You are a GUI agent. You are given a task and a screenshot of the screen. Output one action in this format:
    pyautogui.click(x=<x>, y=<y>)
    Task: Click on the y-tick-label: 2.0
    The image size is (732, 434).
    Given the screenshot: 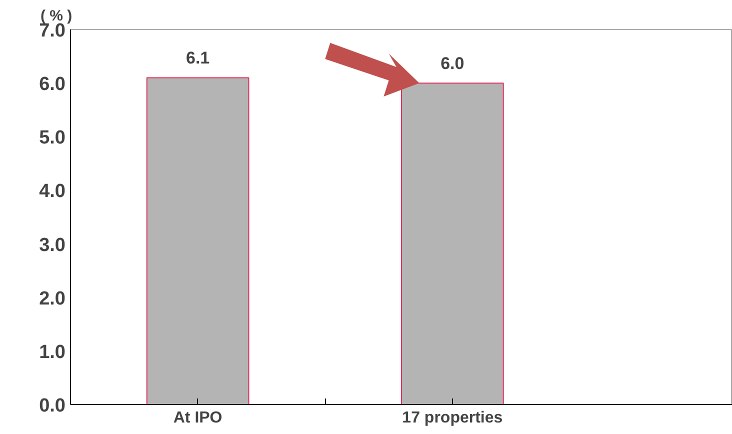 What is the action you would take?
    pyautogui.click(x=52, y=299)
    